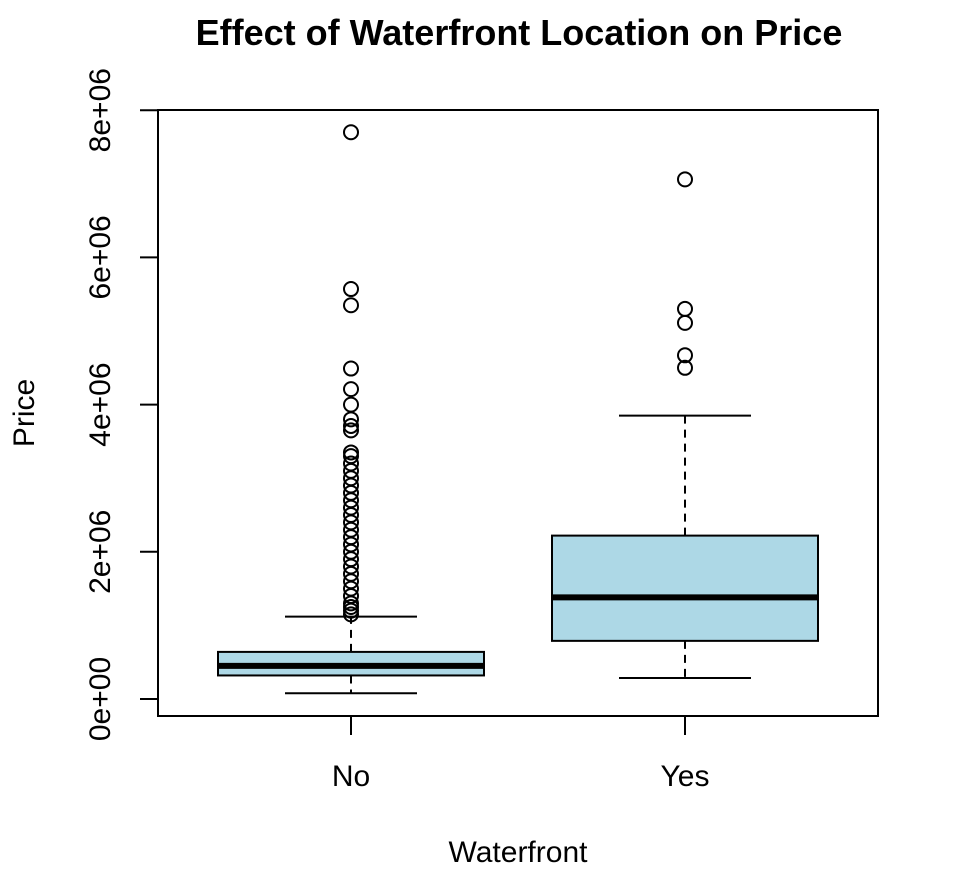 The width and height of the screenshot is (960, 878). What do you see at coordinates (100, 552) in the screenshot?
I see `y-tick-label: 2e+06` at bounding box center [100, 552].